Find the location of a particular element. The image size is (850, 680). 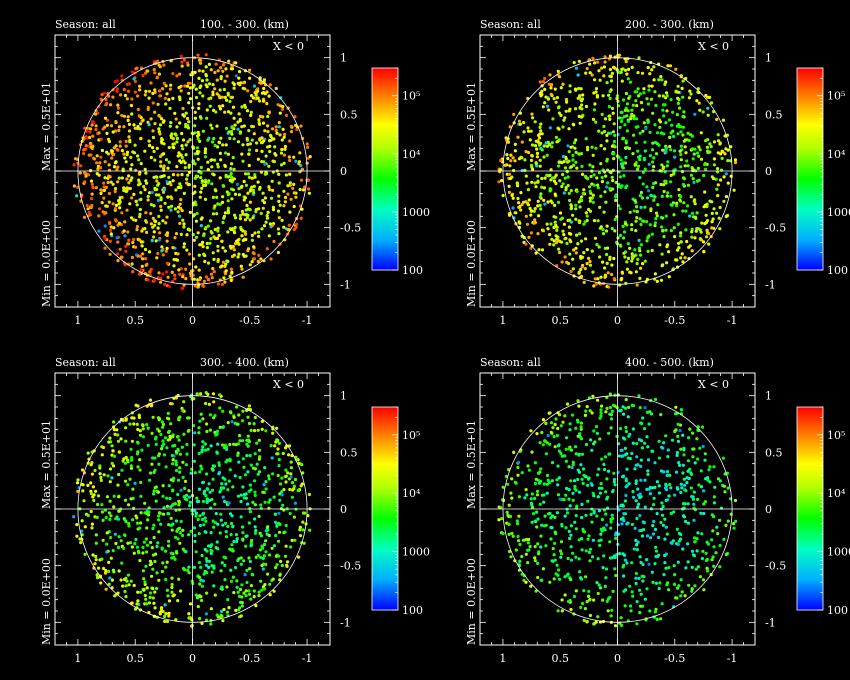

y-tick-label: -1 is located at coordinates (345, 284).